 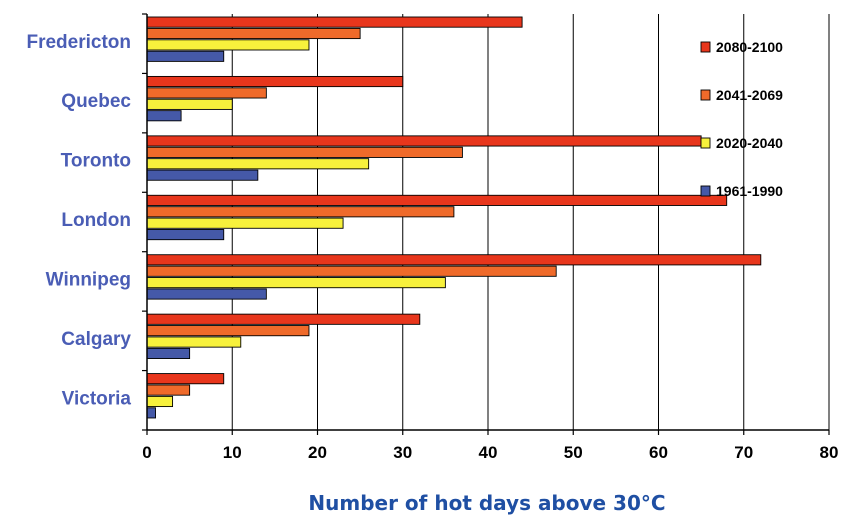 What do you see at coordinates (96, 161) in the screenshot?
I see `category-label-toronto: Toronto` at bounding box center [96, 161].